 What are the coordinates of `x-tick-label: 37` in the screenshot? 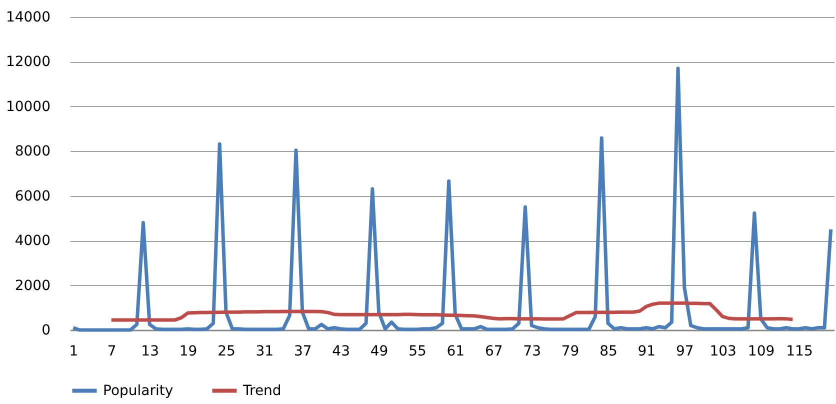 It's located at (303, 352).